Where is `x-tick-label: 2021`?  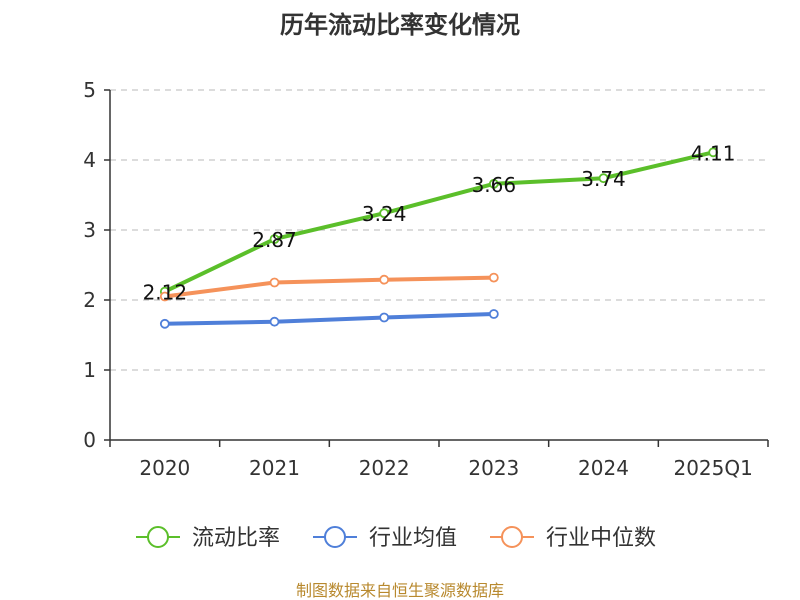 x-tick-label: 2021 is located at coordinates (274, 468).